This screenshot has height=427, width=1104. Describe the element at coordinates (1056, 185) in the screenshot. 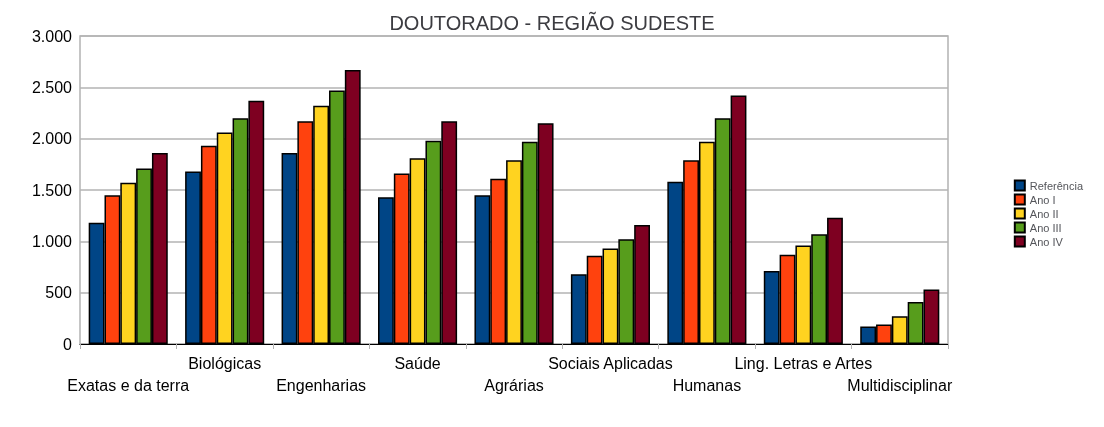

I see `legend-label: Referência` at that location.